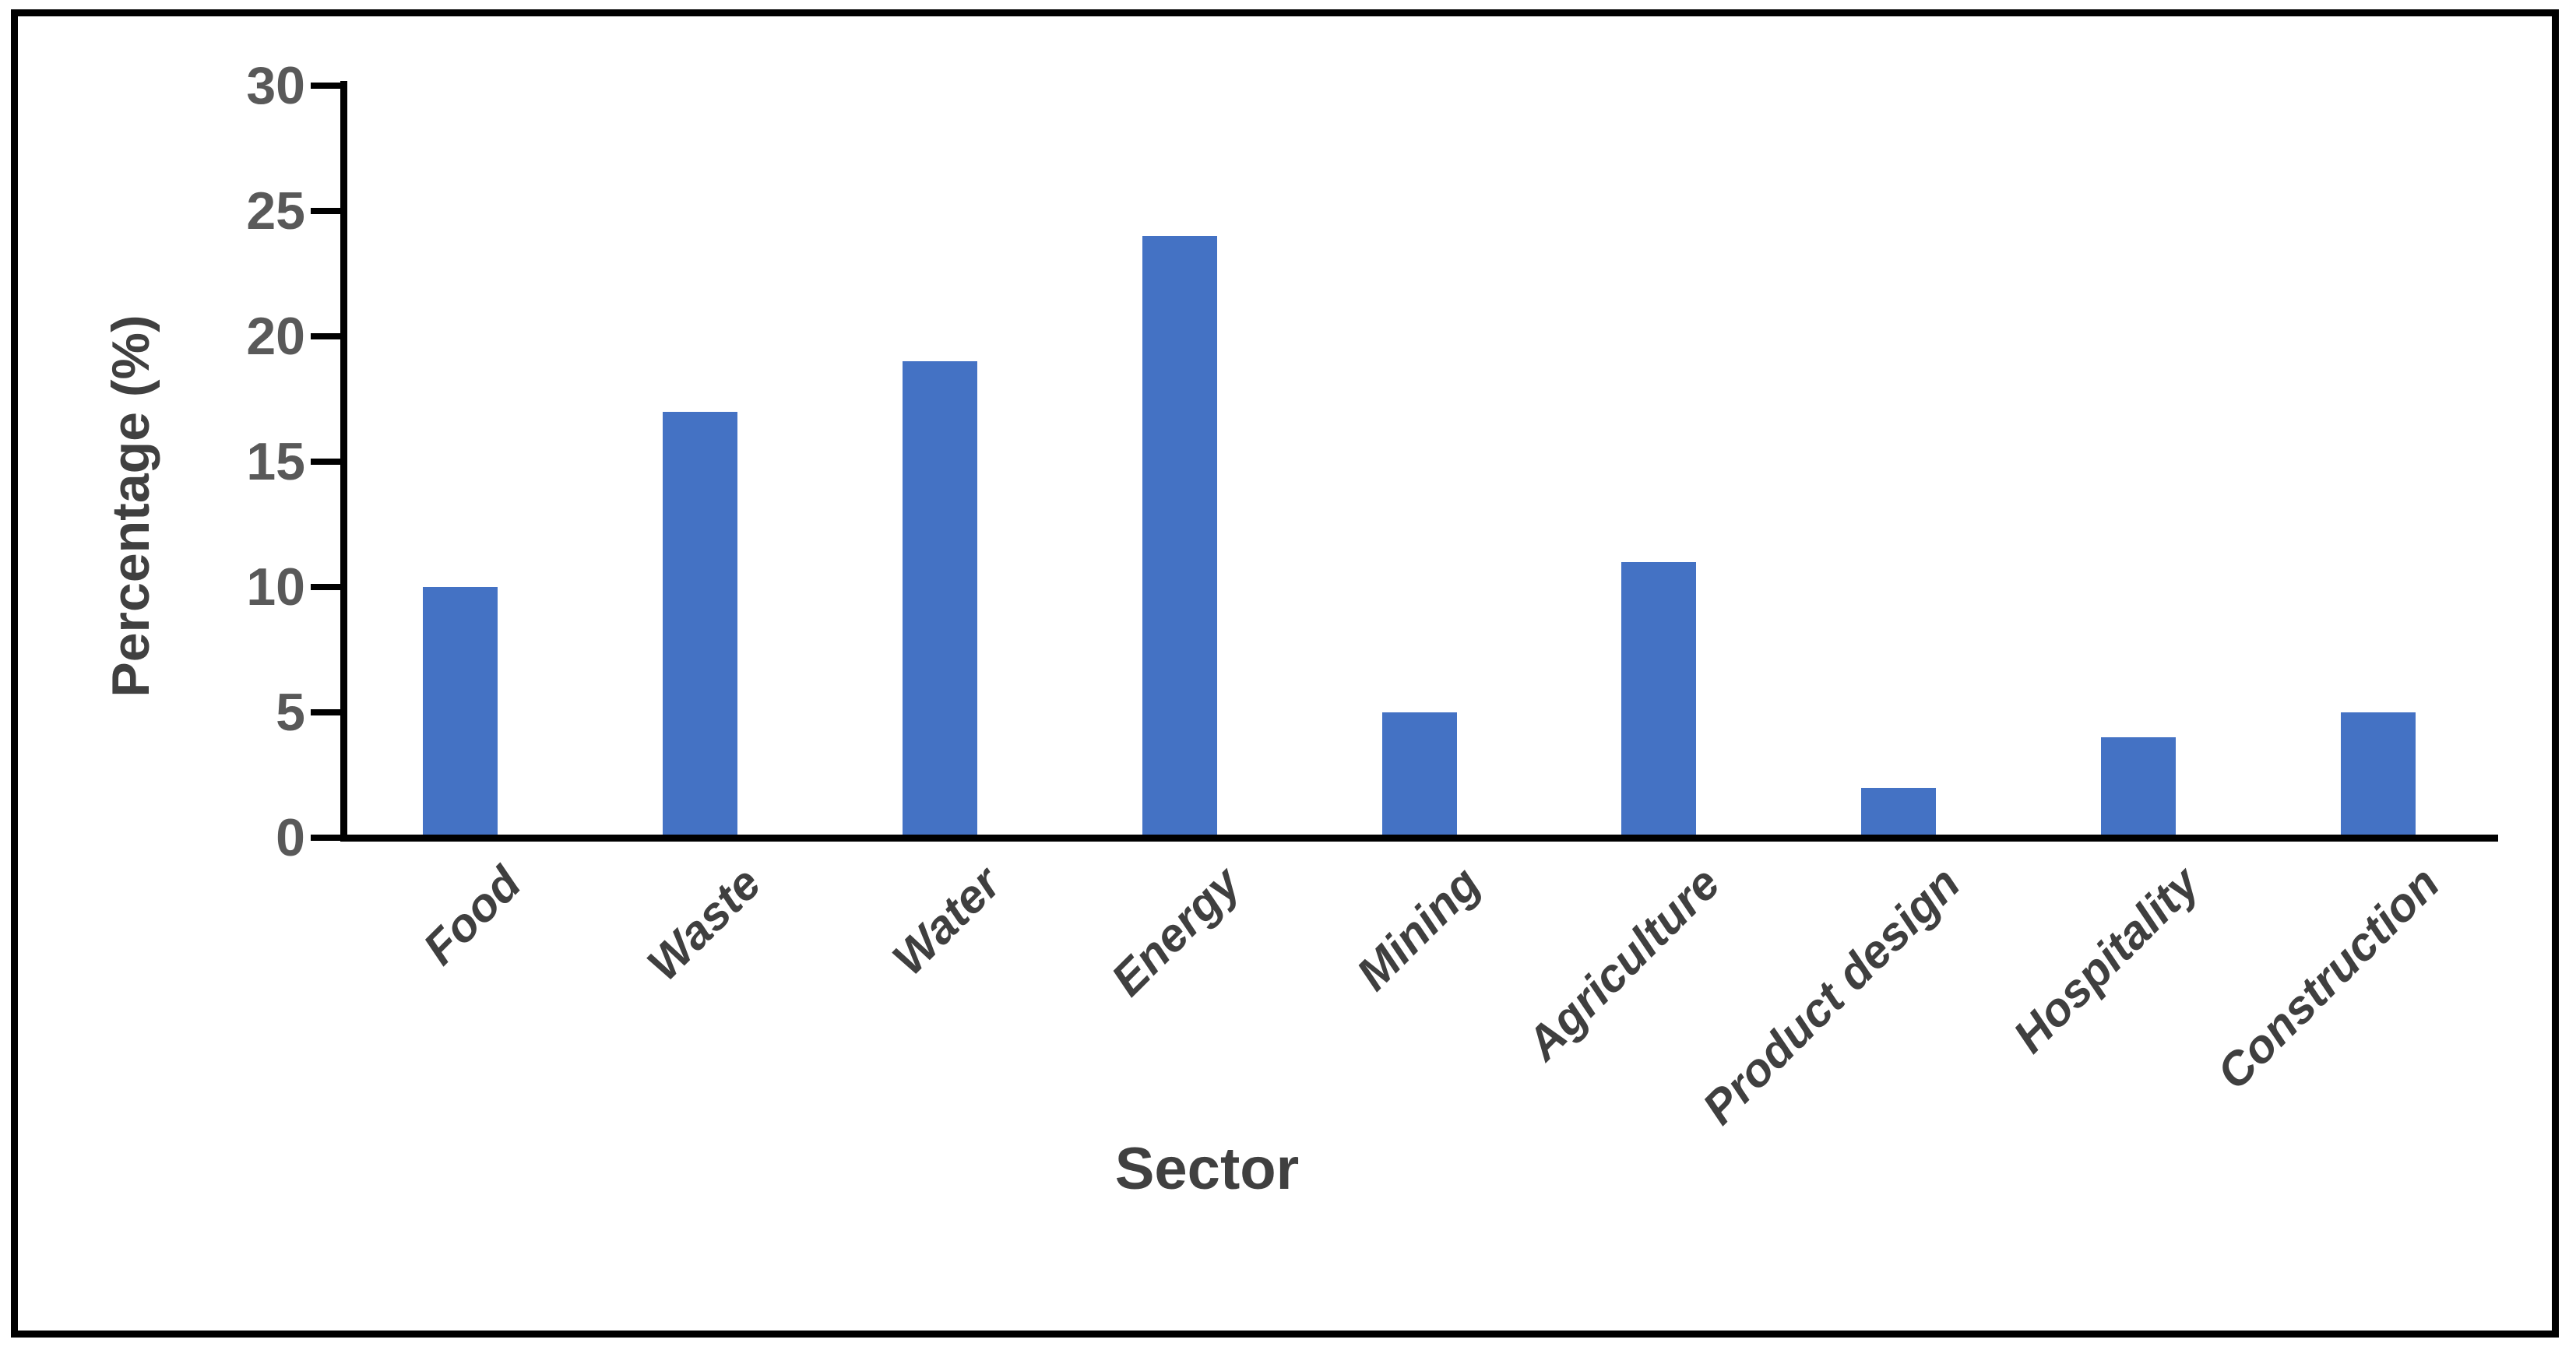 This screenshot has width=2576, height=1371. I want to click on y-tick-label-30: 30, so click(275, 85).